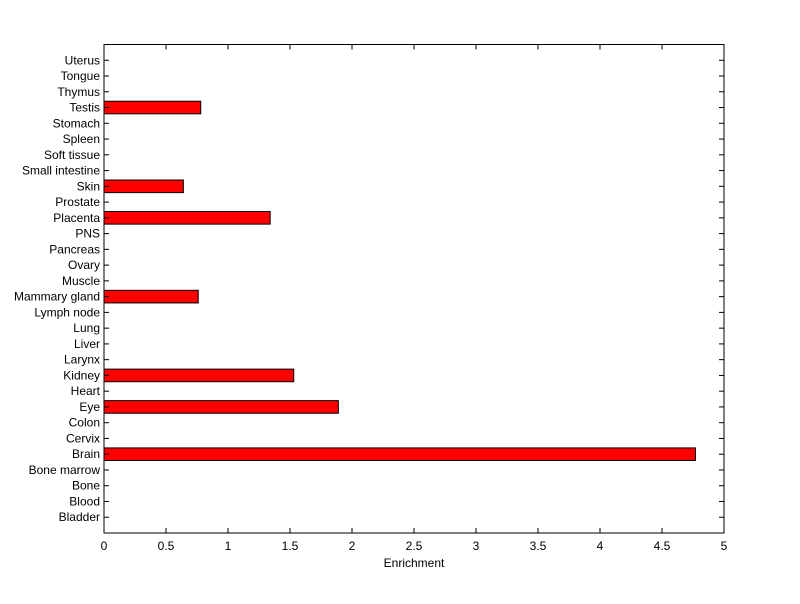  What do you see at coordinates (79, 517) in the screenshot?
I see `y-tick-label: Bladder` at bounding box center [79, 517].